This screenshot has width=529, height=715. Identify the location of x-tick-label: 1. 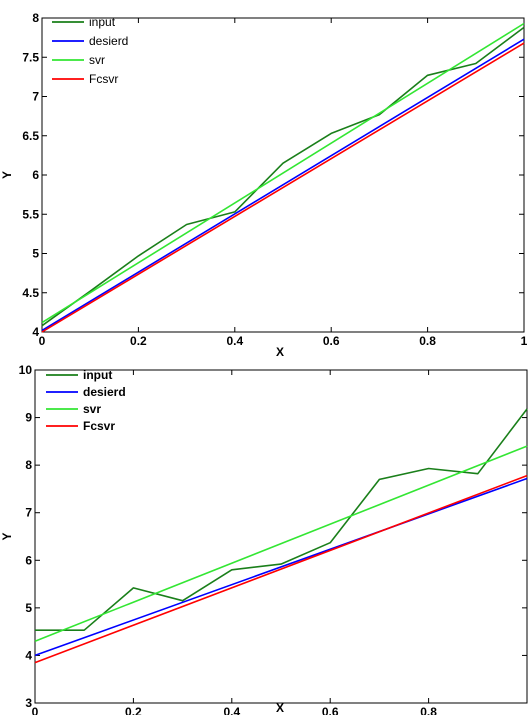
(524, 341).